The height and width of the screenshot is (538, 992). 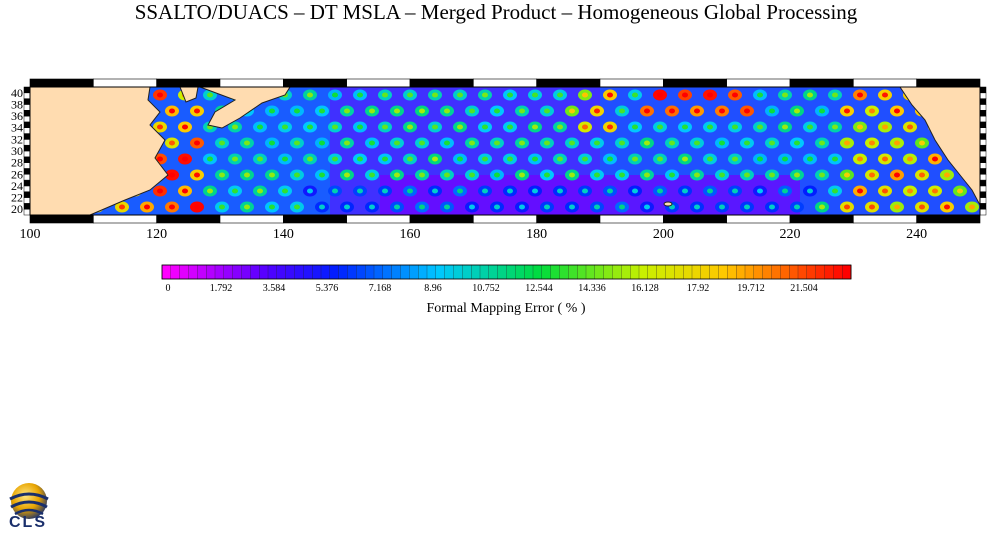 I want to click on frame-segment-bottom, so click(x=631, y=219).